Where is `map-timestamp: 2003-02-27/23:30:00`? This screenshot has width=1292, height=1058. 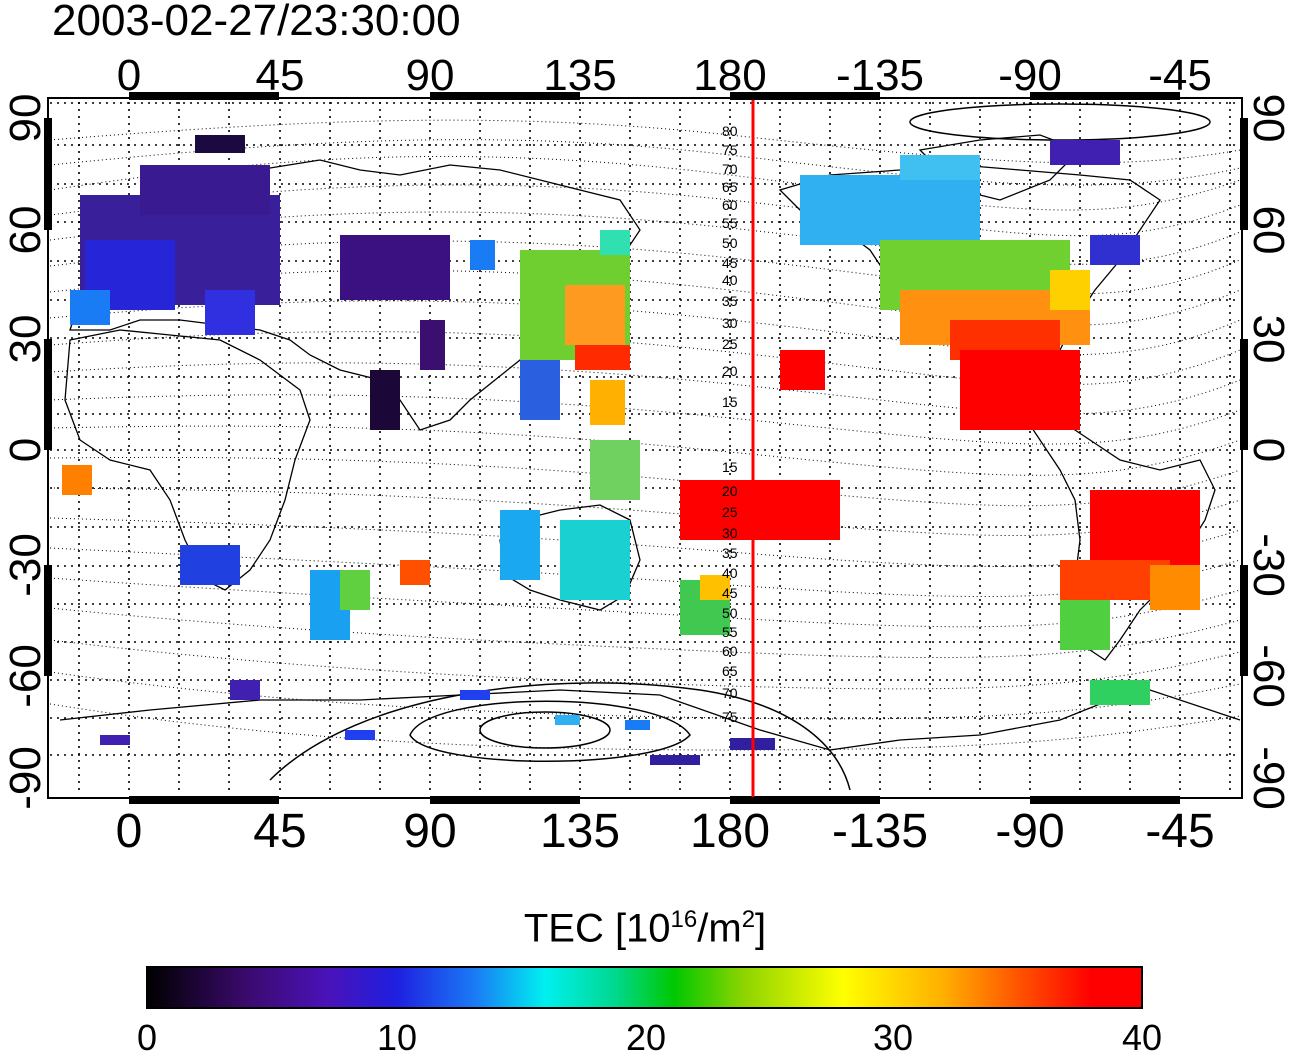
map-timestamp: 2003-02-27/23:30:00 is located at coordinates (256, 22).